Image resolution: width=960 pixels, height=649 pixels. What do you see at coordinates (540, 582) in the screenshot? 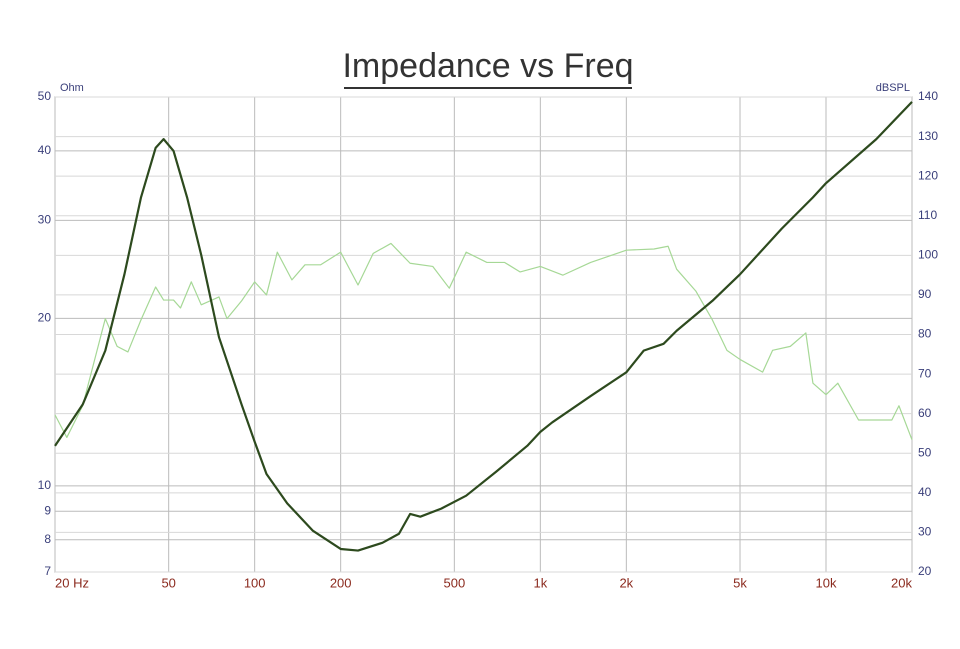
I see `x-tick-label: 1k` at bounding box center [540, 582].